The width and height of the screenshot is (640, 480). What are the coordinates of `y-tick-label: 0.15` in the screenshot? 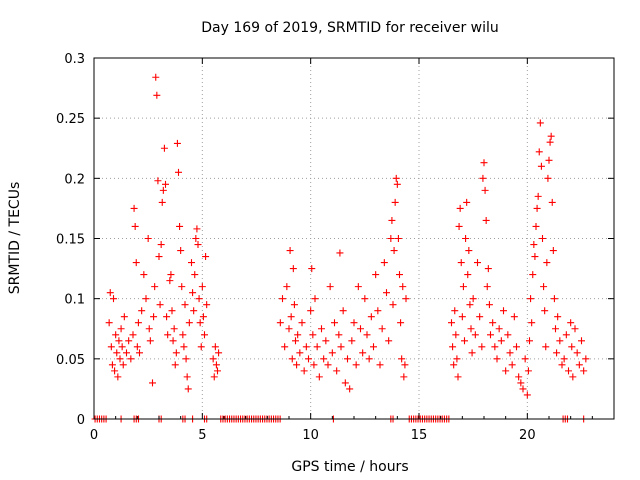 It's located at (70, 240).